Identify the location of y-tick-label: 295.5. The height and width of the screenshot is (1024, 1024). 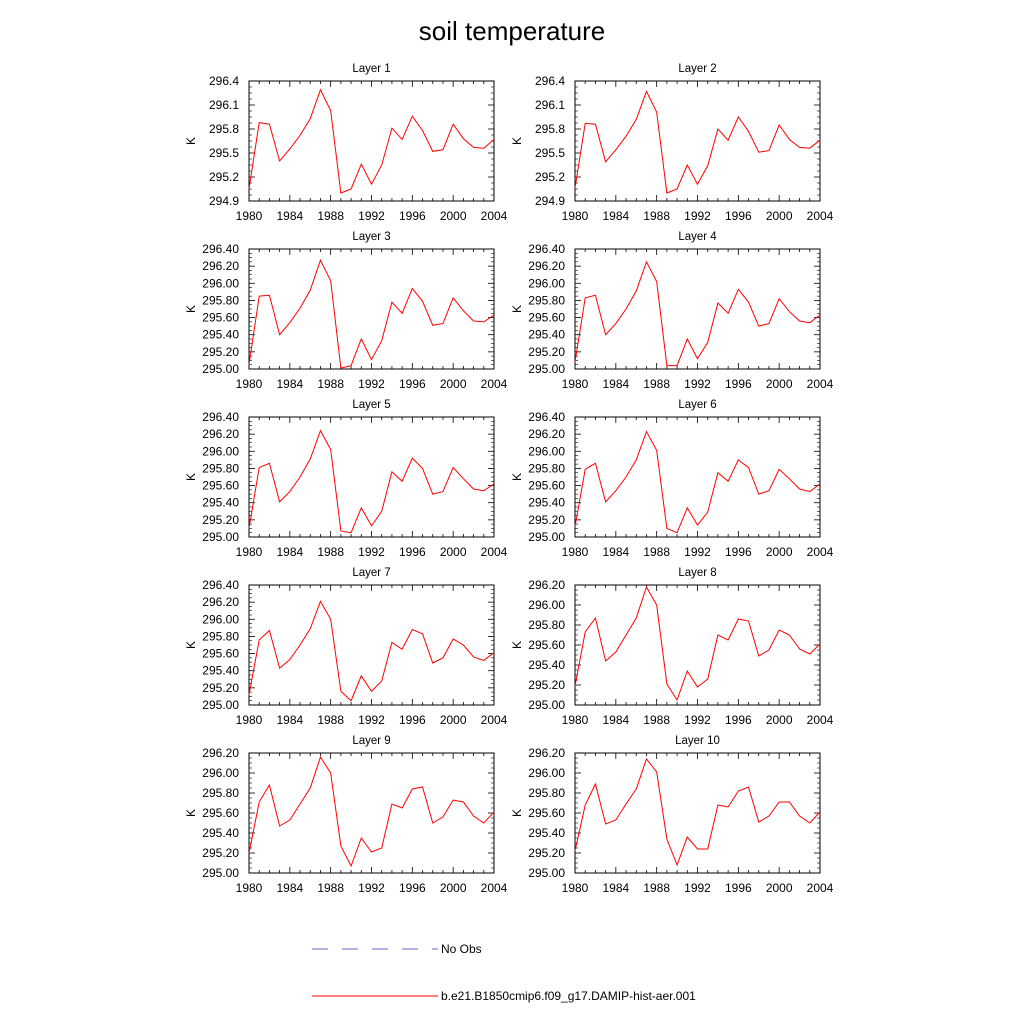
(550, 153).